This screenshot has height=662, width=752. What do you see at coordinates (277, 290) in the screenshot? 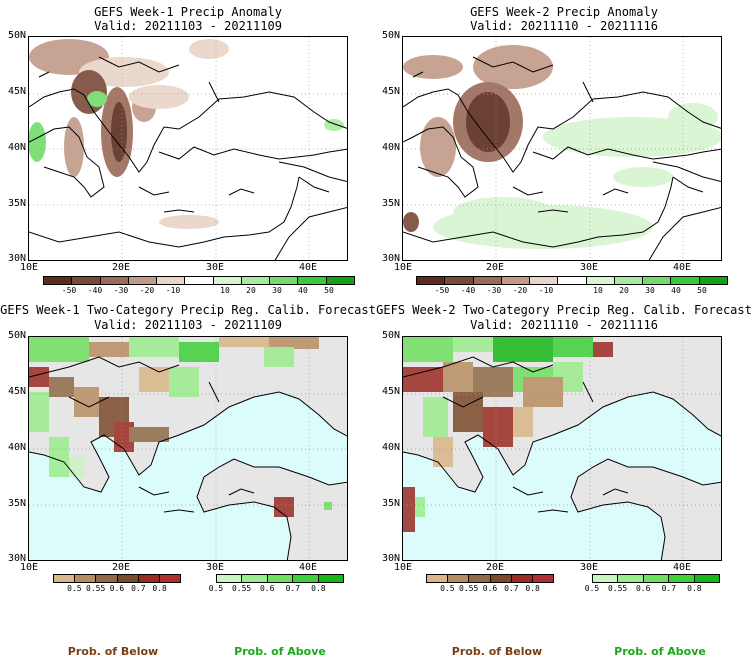
I see `colorbar-tick-label: 30` at bounding box center [277, 290].